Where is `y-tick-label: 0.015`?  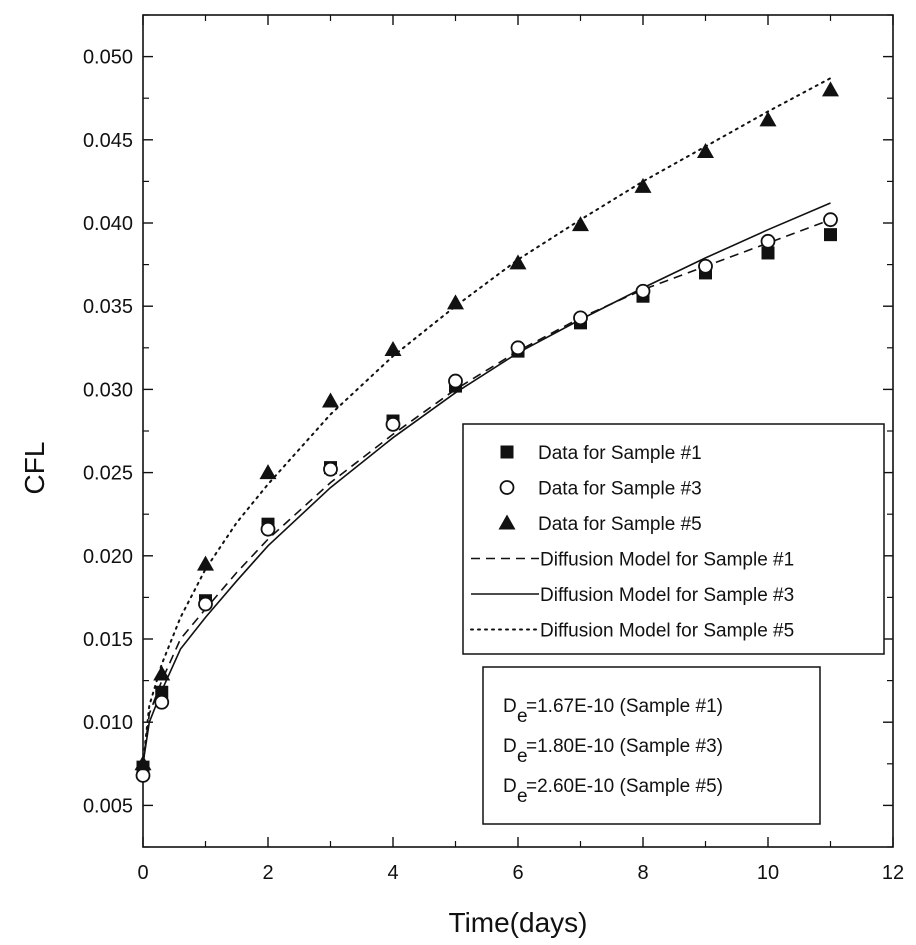
y-tick-label: 0.015 is located at coordinates (108, 640).